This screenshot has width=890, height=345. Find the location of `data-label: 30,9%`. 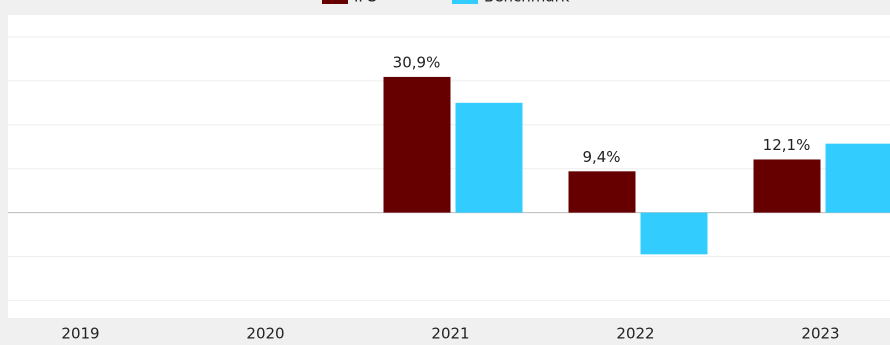

data-label: 30,9% is located at coordinates (417, 62).